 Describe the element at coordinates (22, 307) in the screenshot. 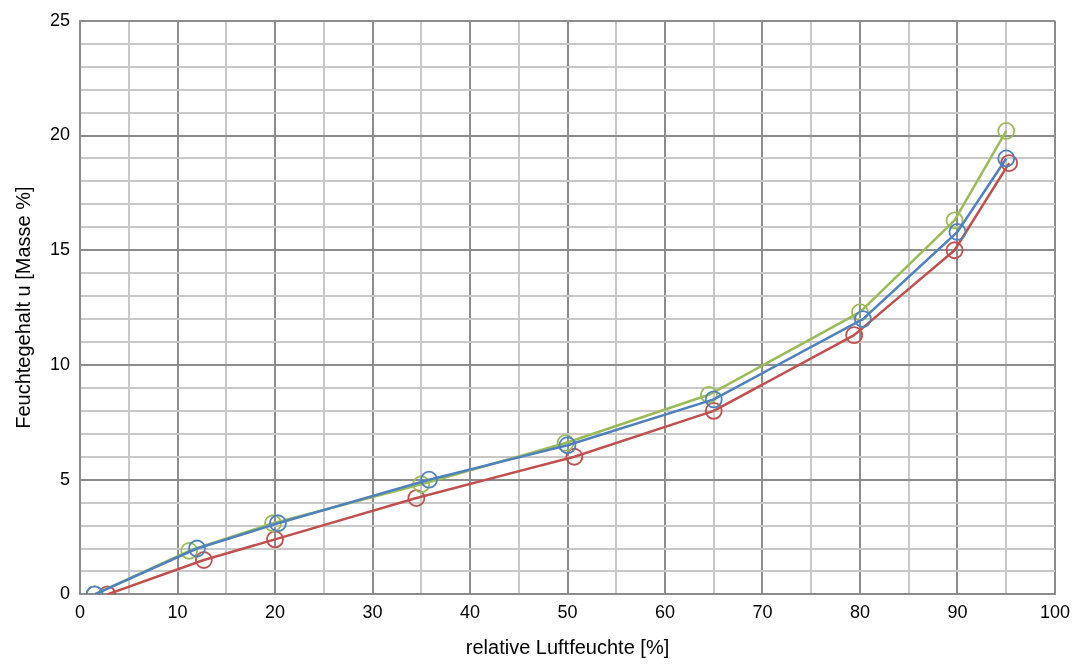

I see `y-axis-title: Feuchtegehalt u [Masse %]` at that location.